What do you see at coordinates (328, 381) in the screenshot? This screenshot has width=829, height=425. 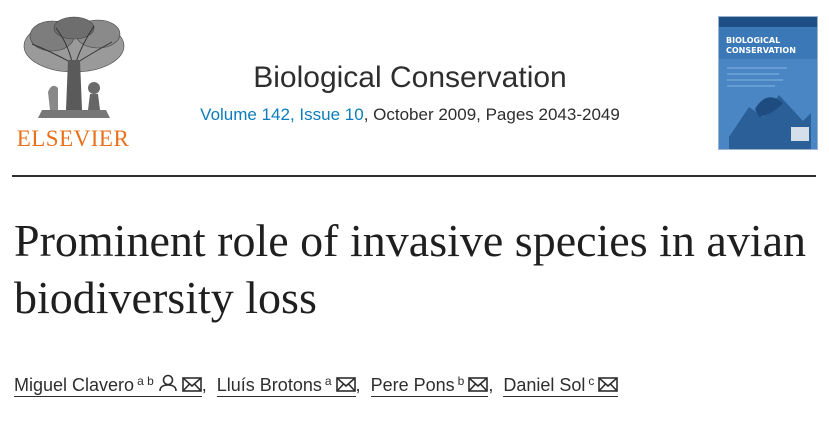 I see `author-affiliations: a` at bounding box center [328, 381].